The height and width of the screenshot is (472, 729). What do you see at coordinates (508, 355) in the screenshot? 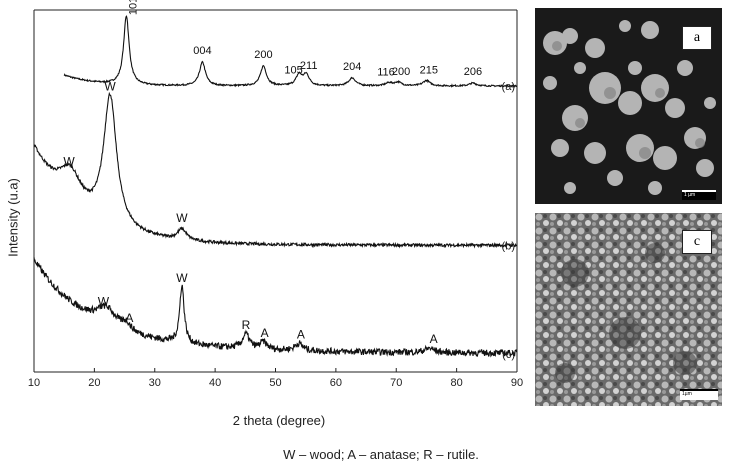
I see `series-name-label: (c)` at bounding box center [508, 355].